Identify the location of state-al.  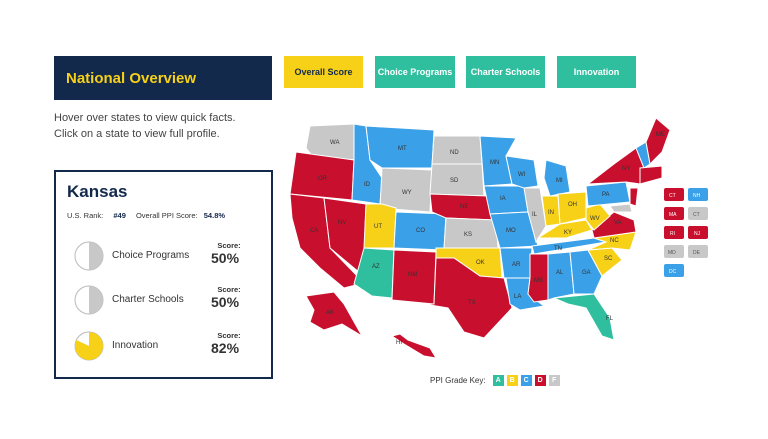
(561, 276).